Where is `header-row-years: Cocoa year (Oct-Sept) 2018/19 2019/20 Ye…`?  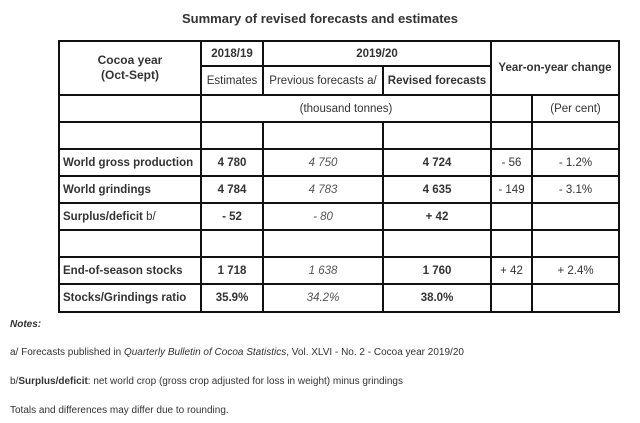
header-row-years: Cocoa year (Oct-Sept) 2018/19 2019/20 Ye… is located at coordinates (339, 68).